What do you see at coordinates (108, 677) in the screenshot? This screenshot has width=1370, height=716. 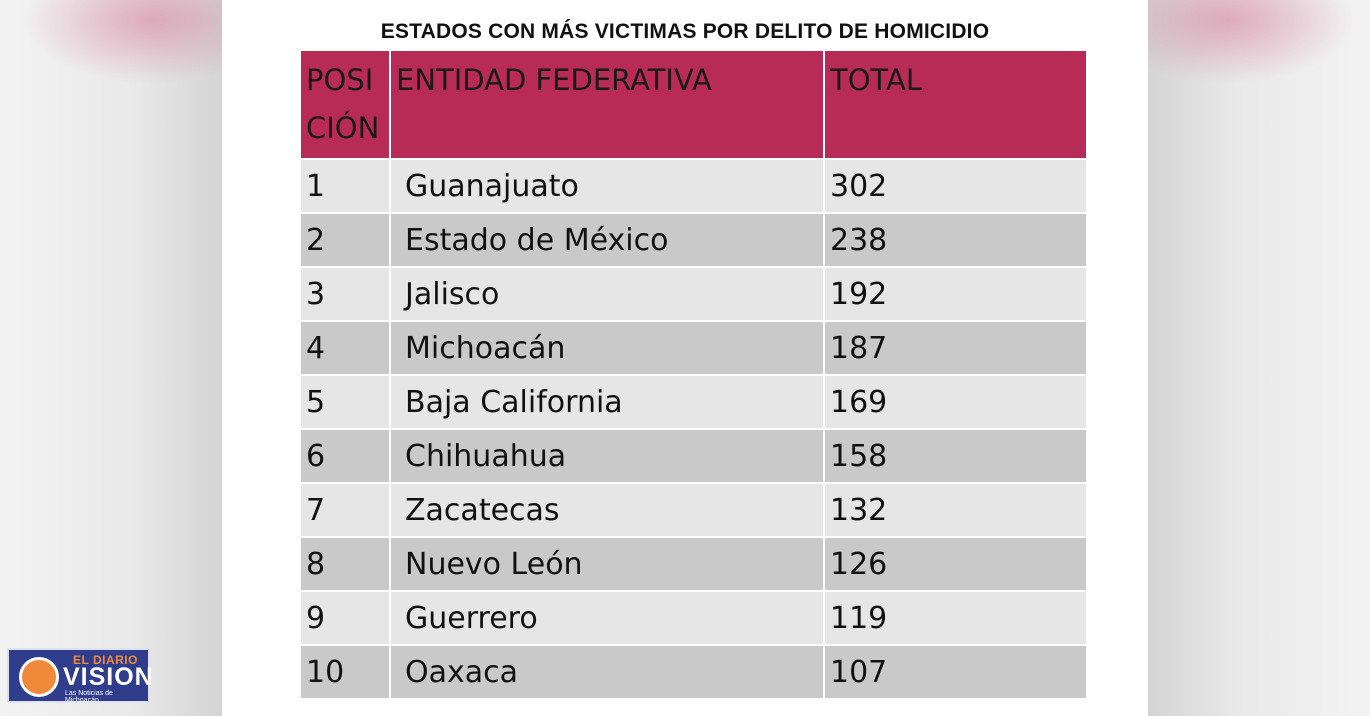 I see `logo-line2: VISION` at bounding box center [108, 677].